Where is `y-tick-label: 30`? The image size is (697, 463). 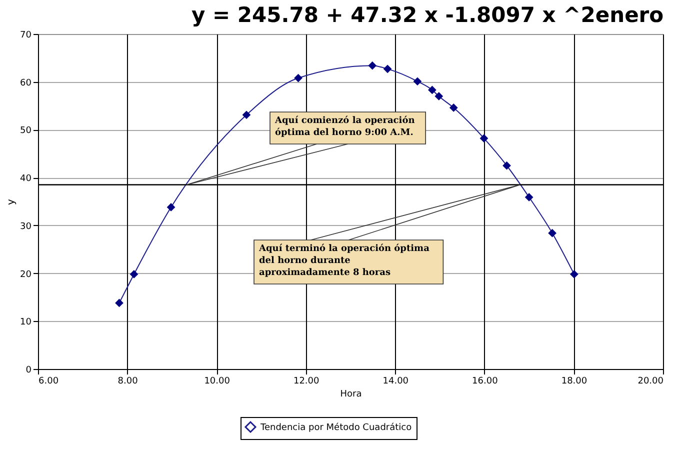
y-tick-label: 30 is located at coordinates (26, 227).